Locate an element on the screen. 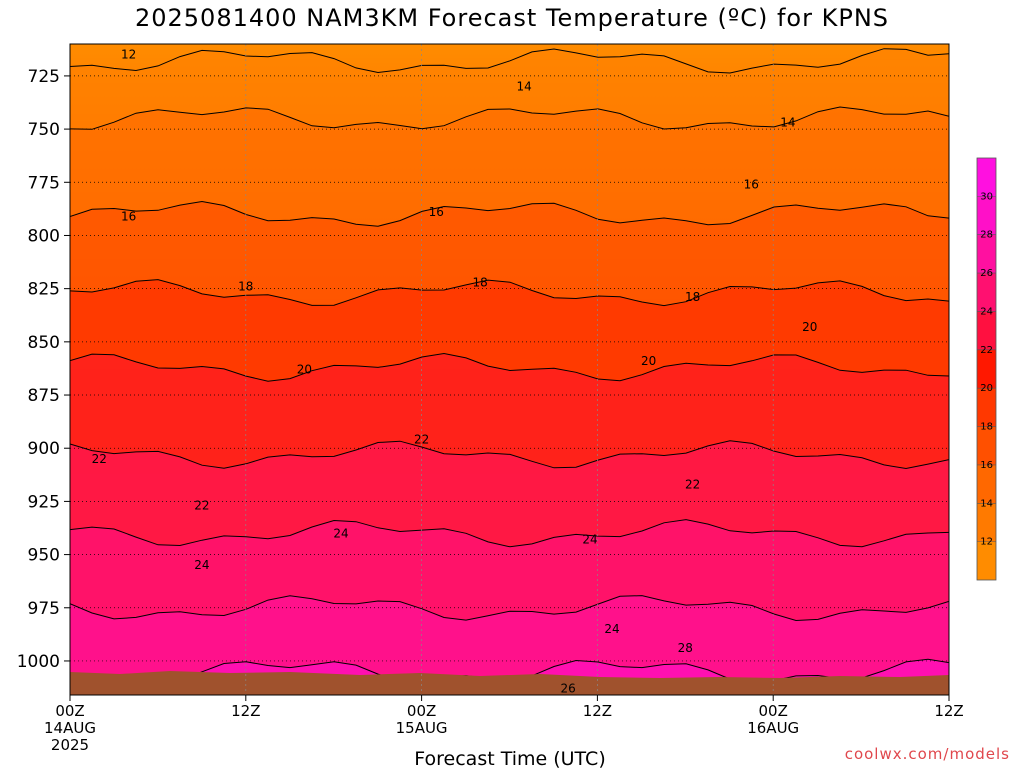 This screenshot has width=1024, height=768. y-tick-label: 800 is located at coordinates (44, 236).